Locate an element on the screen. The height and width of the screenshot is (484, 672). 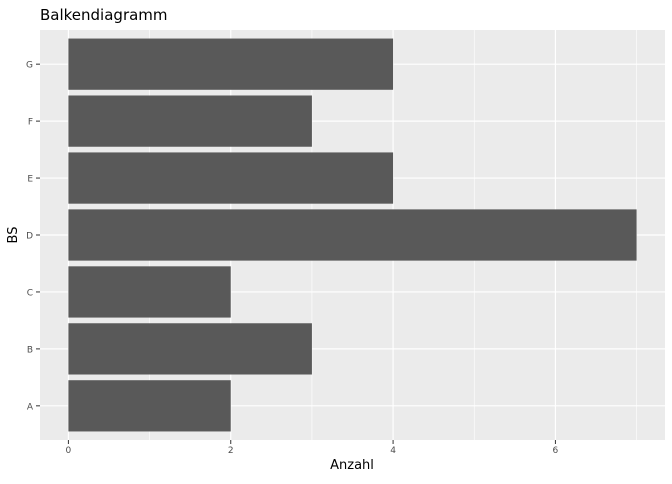
y-tick-label: A is located at coordinates (30, 407).